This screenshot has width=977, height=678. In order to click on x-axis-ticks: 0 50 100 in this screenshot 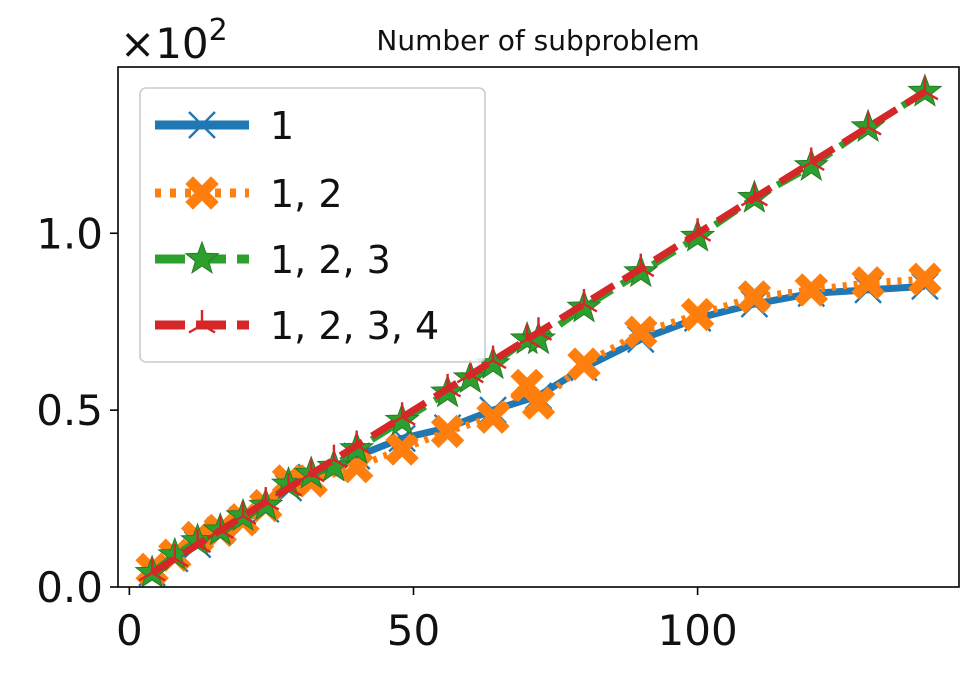, I will do `click(427, 621)`.